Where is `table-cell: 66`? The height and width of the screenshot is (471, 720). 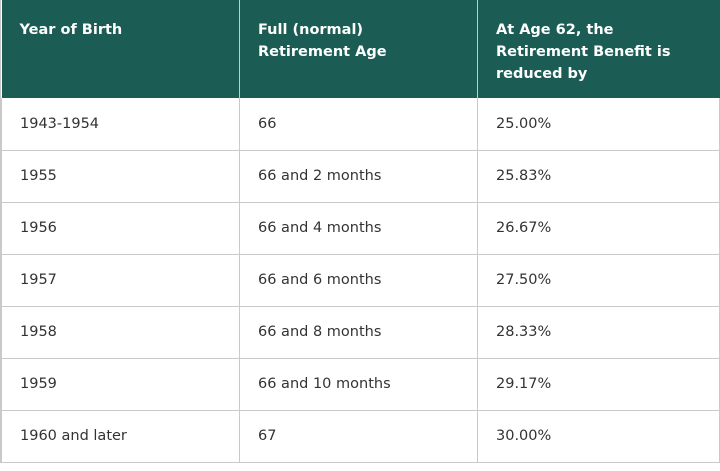
table-cell: 66 is located at coordinates (358, 124).